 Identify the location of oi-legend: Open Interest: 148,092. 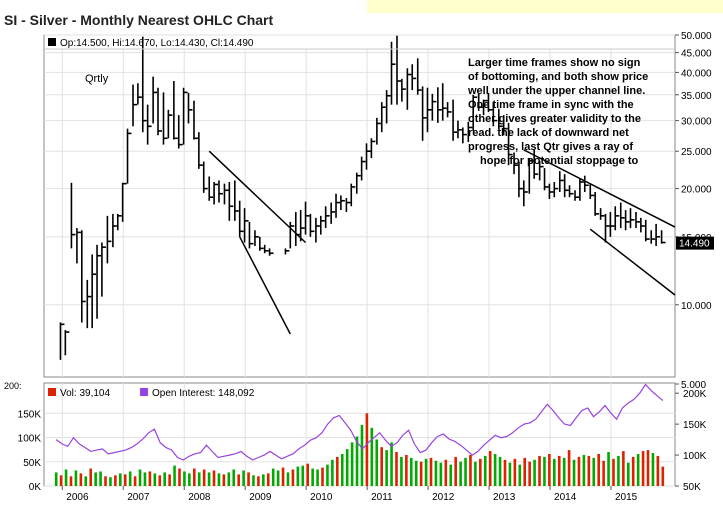
(203, 393).